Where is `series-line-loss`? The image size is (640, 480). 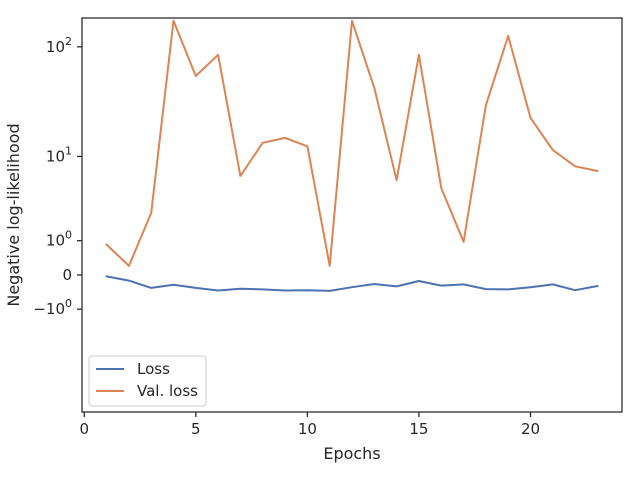
series-line-loss is located at coordinates (352, 283).